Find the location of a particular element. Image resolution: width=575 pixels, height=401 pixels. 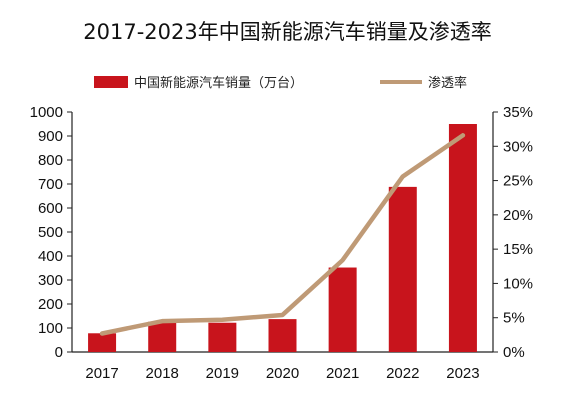

x-tick-label: 2018 is located at coordinates (162, 373).